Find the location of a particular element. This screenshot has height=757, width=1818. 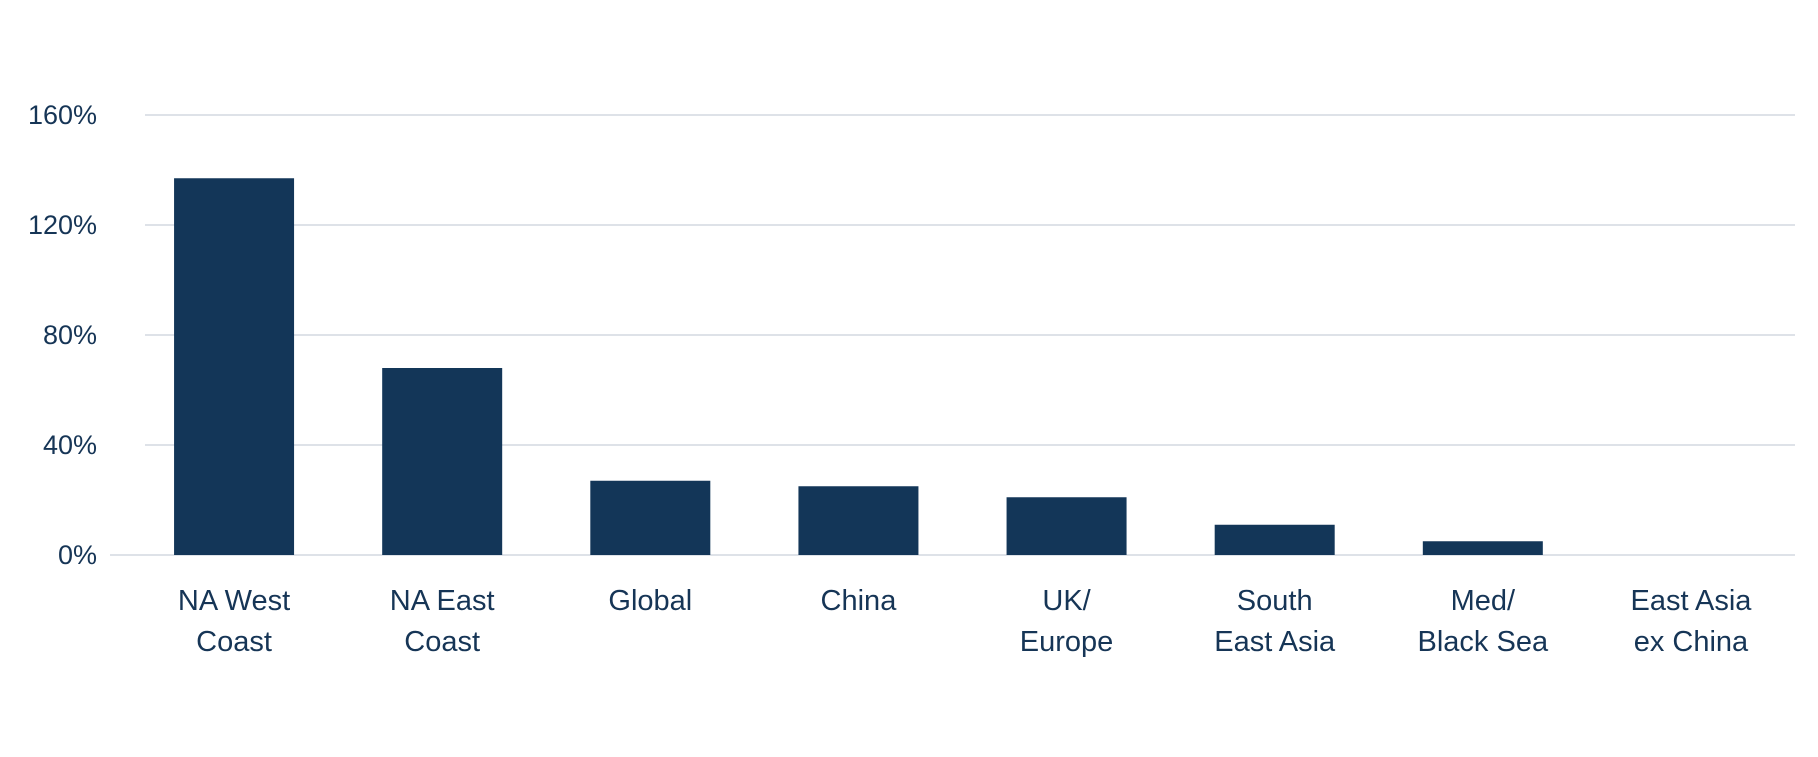

x-category-label: East Asia ex China is located at coordinates (1691, 621).